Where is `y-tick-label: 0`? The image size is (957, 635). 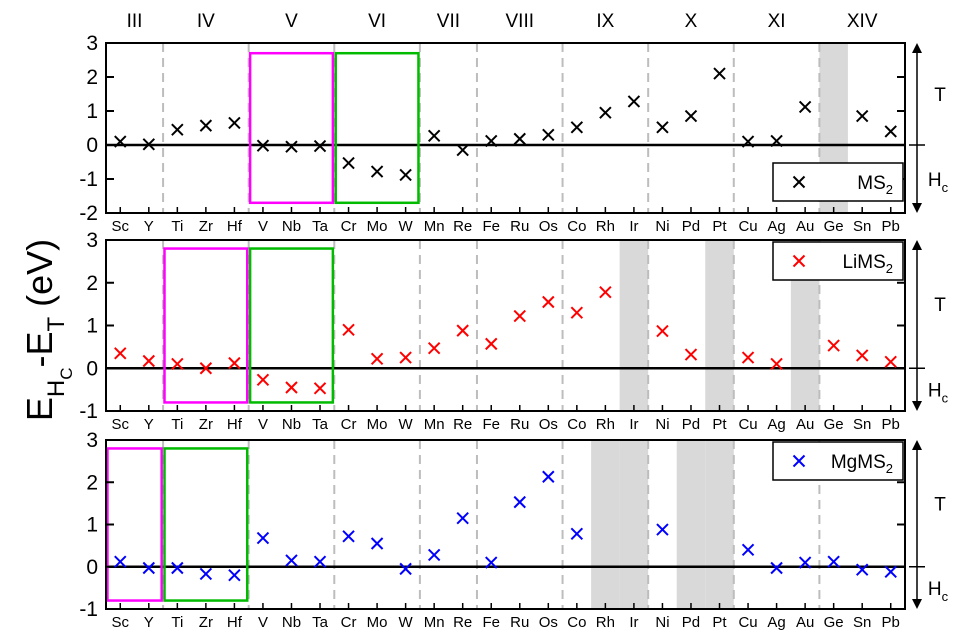
y-tick-label: 0 is located at coordinates (92, 145).